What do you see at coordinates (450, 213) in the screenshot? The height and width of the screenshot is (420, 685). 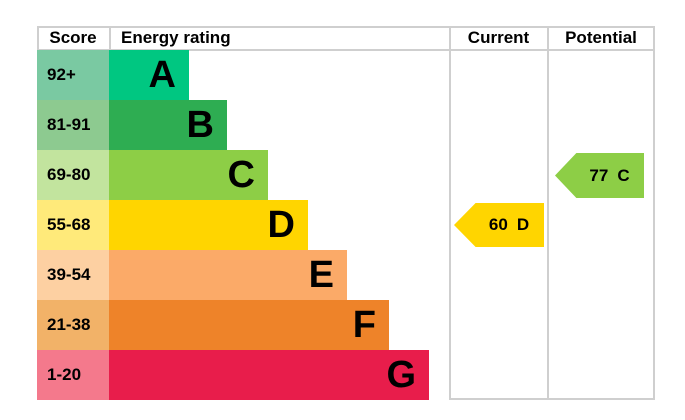 I see `current-column-left-line` at bounding box center [450, 213].